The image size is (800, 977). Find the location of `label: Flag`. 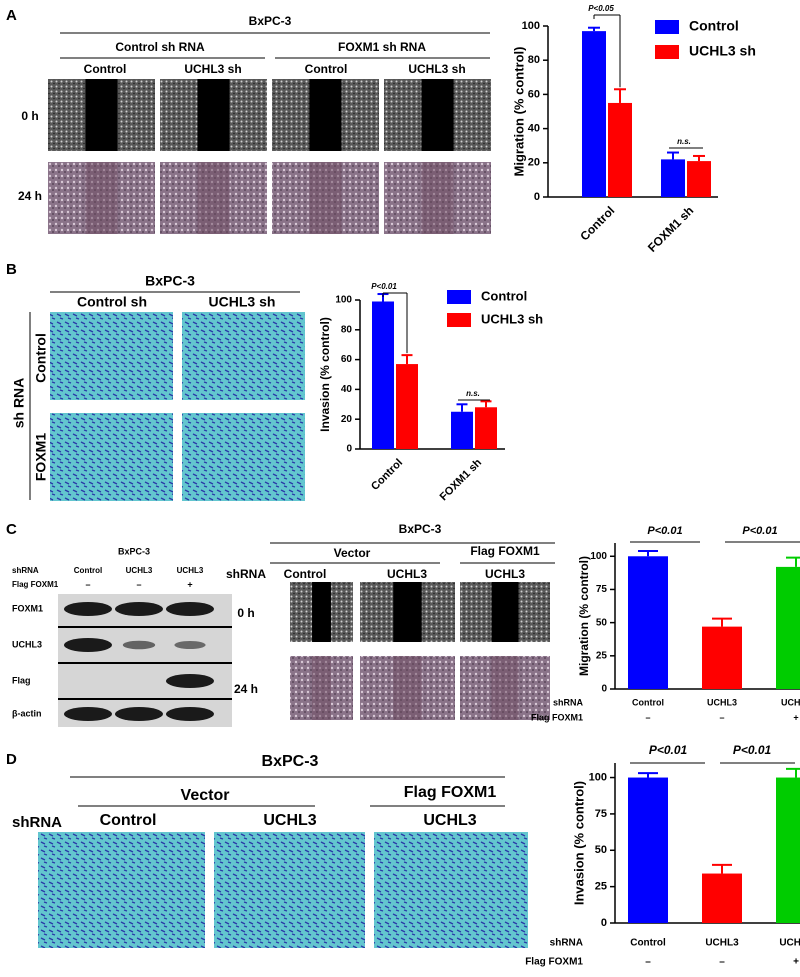

label: Flag is located at coordinates (21, 680).